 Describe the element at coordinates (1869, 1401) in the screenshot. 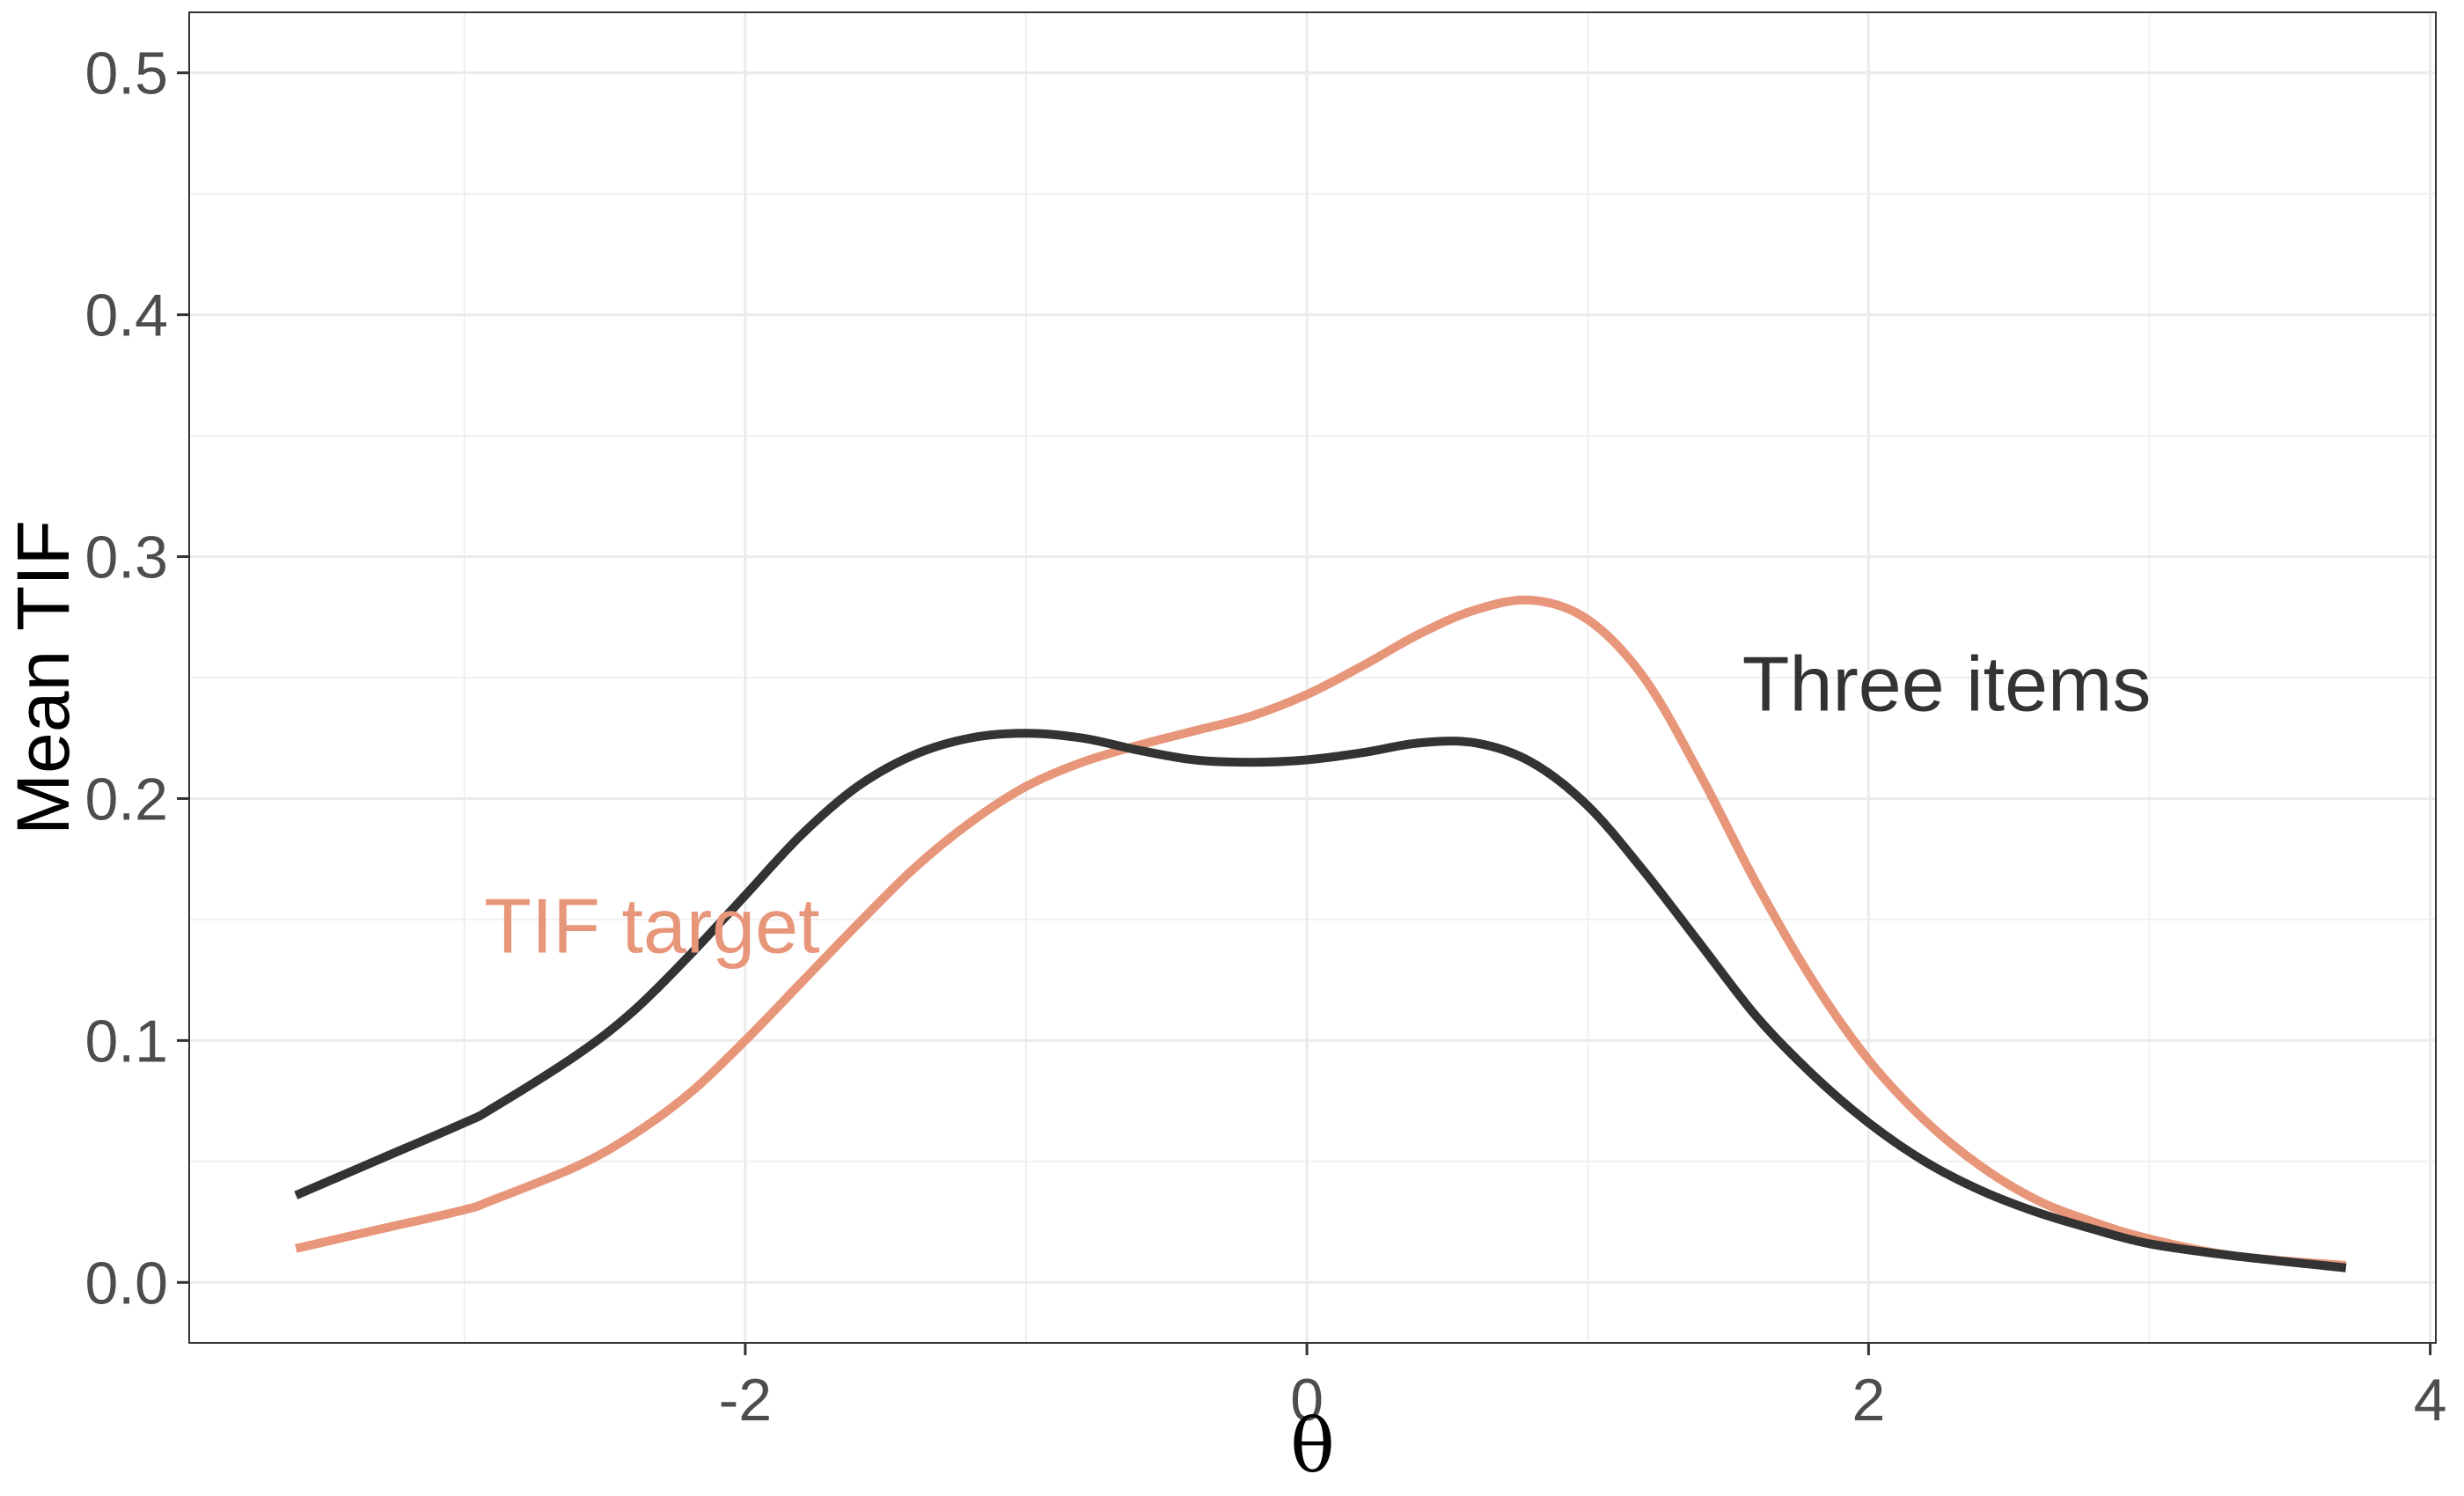

I see `x-tick-label: 2` at that location.